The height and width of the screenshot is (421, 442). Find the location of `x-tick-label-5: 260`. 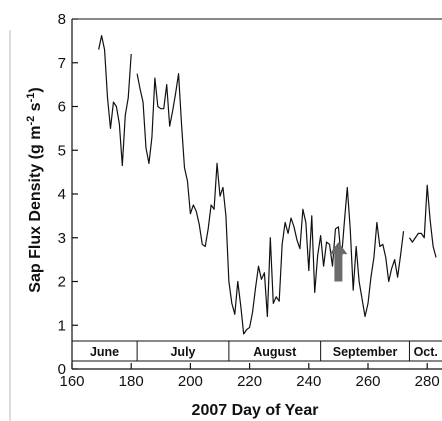

x-tick-label-5: 260 is located at coordinates (367, 381).